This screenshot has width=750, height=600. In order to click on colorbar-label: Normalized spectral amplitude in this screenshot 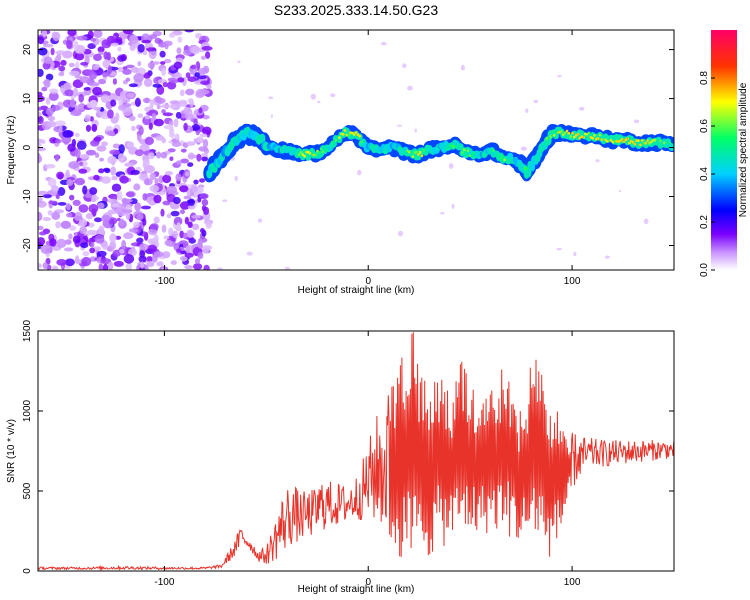, I will do `click(743, 149)`.